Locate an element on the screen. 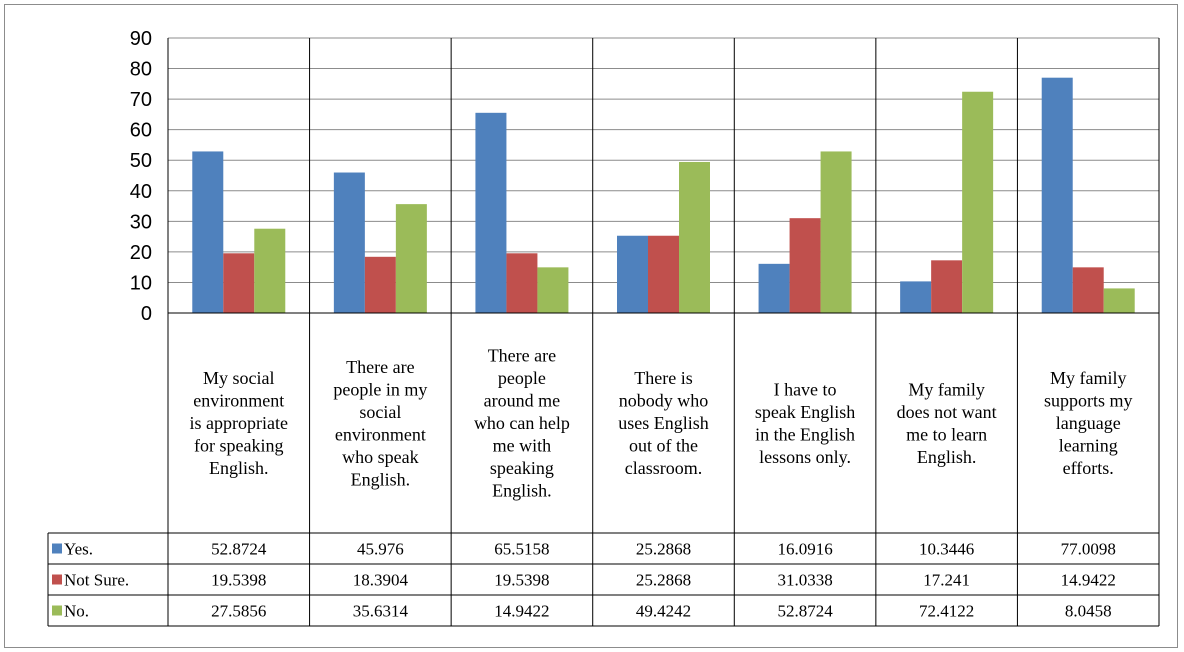  y-tick-label-30: 30 is located at coordinates (141, 222).